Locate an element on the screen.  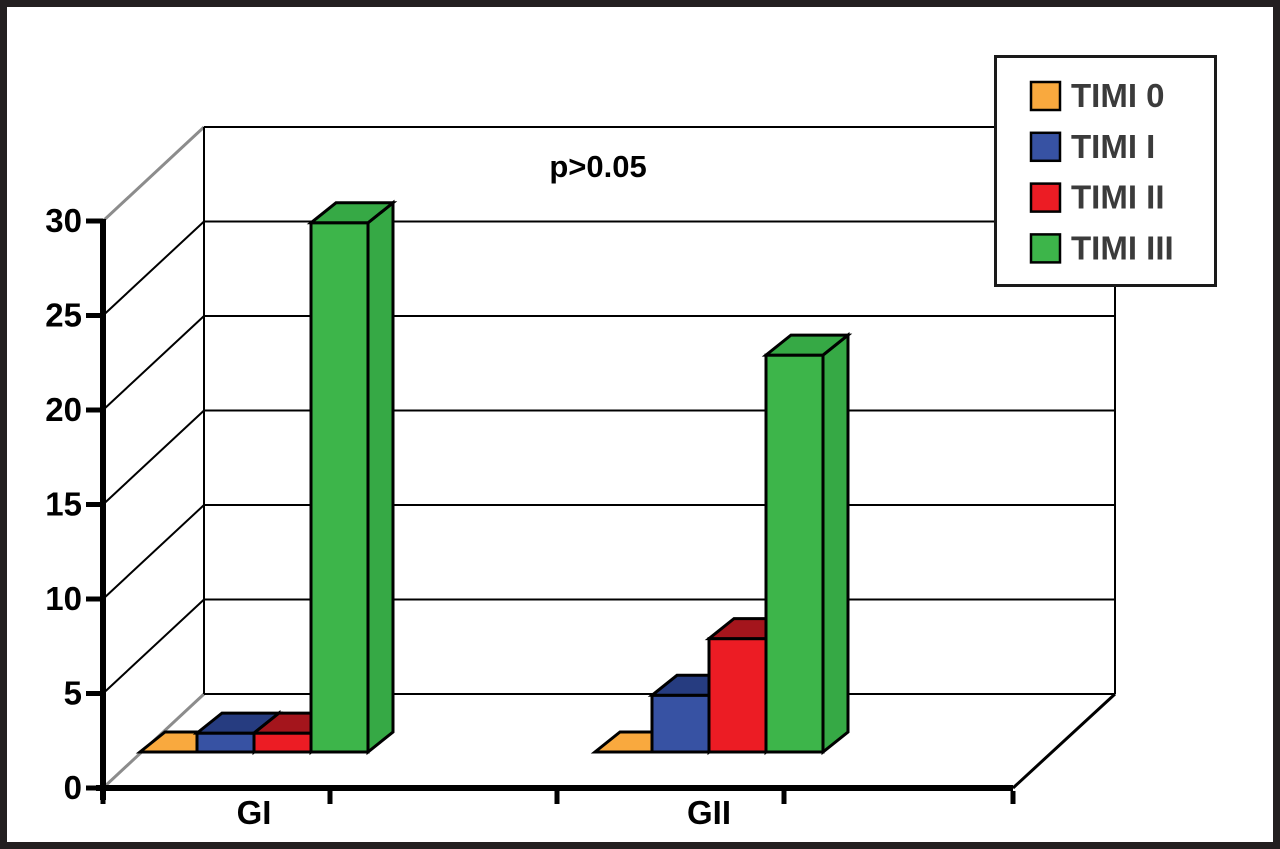
legend-swatch-timi-iii is located at coordinates (1045, 248).